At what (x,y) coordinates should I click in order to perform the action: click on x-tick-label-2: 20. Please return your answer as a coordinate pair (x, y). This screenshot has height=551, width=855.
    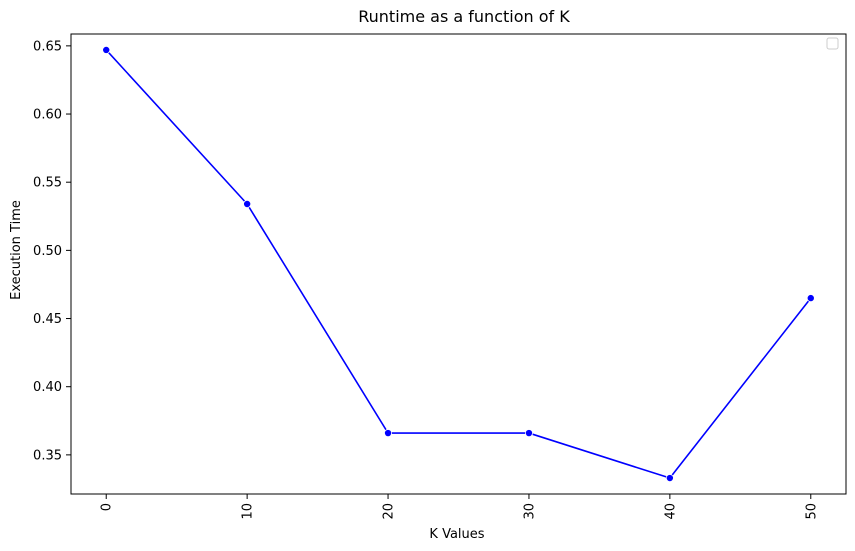
    Looking at the image, I should click on (389, 511).